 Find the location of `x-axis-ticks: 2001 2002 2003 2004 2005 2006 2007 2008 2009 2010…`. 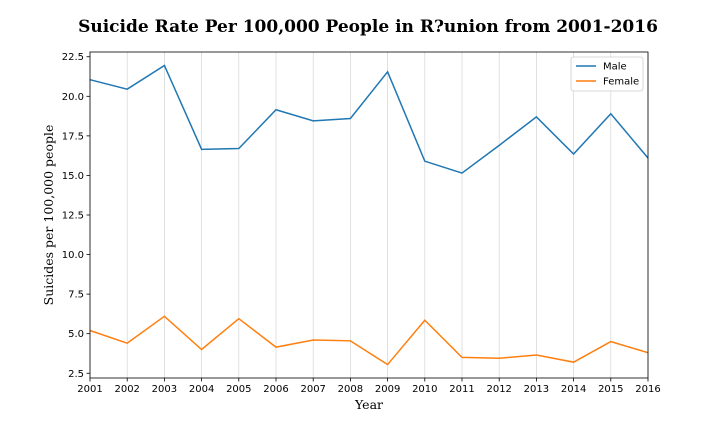

x-axis-ticks: 2001 2002 2003 2004 2005 2006 2007 2008 2009 2010… is located at coordinates (369, 386).